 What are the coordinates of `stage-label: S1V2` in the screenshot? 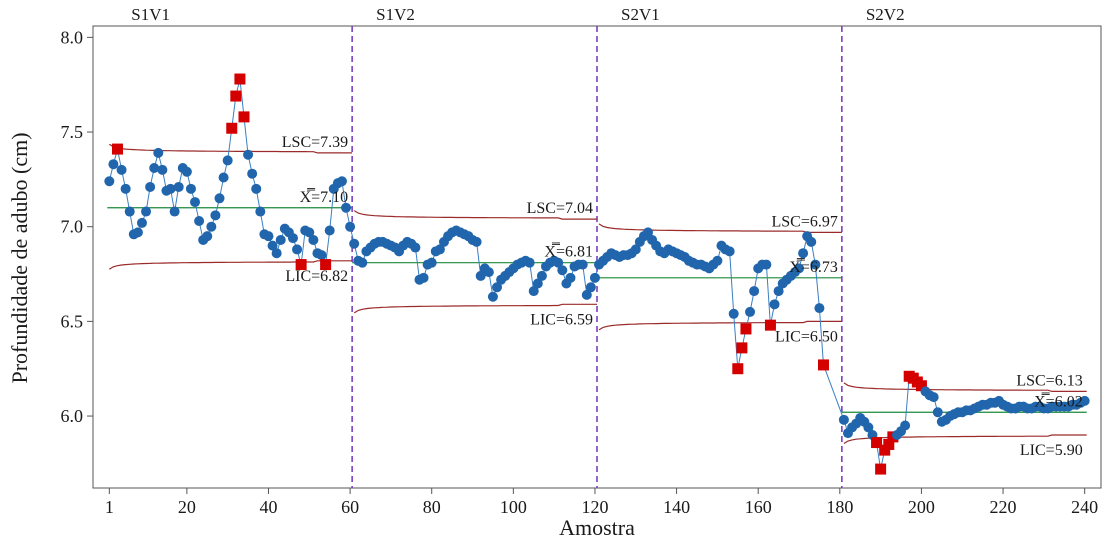 It's located at (395, 14).